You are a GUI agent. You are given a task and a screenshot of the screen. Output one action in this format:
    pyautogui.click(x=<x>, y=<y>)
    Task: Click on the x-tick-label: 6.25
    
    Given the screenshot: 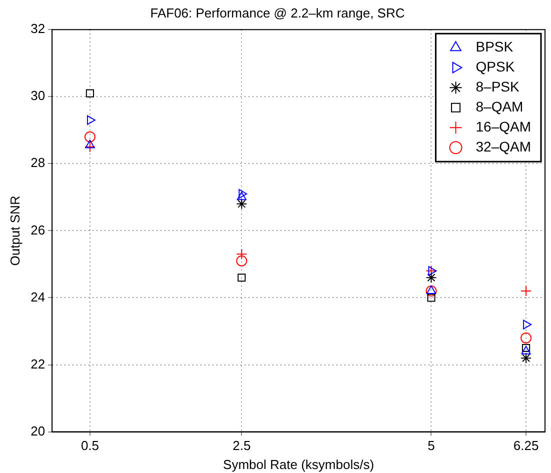 What is the action you would take?
    pyautogui.click(x=526, y=446)
    